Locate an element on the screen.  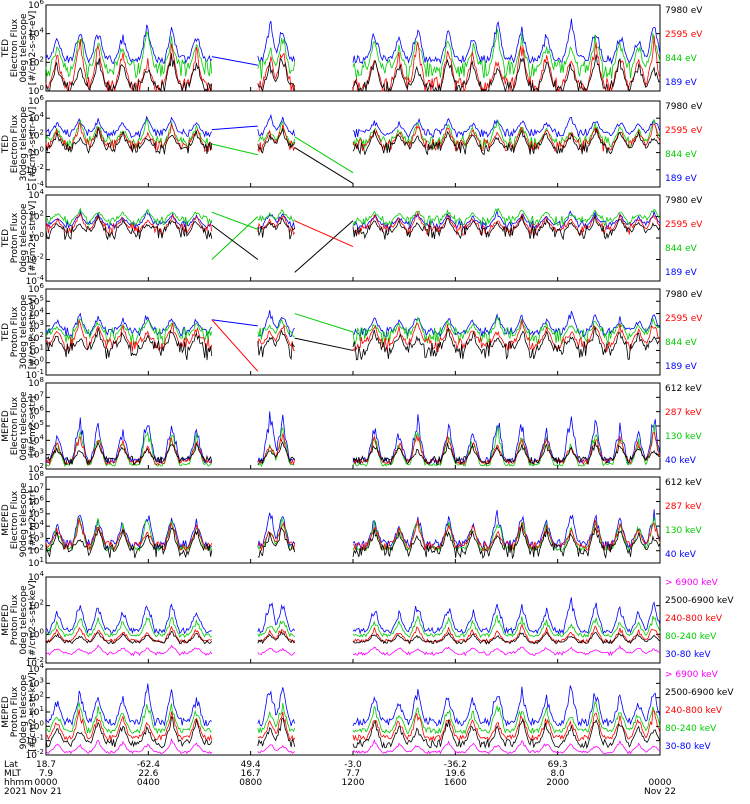
y-axis-label-line: TED is located at coordinates (6, 332).